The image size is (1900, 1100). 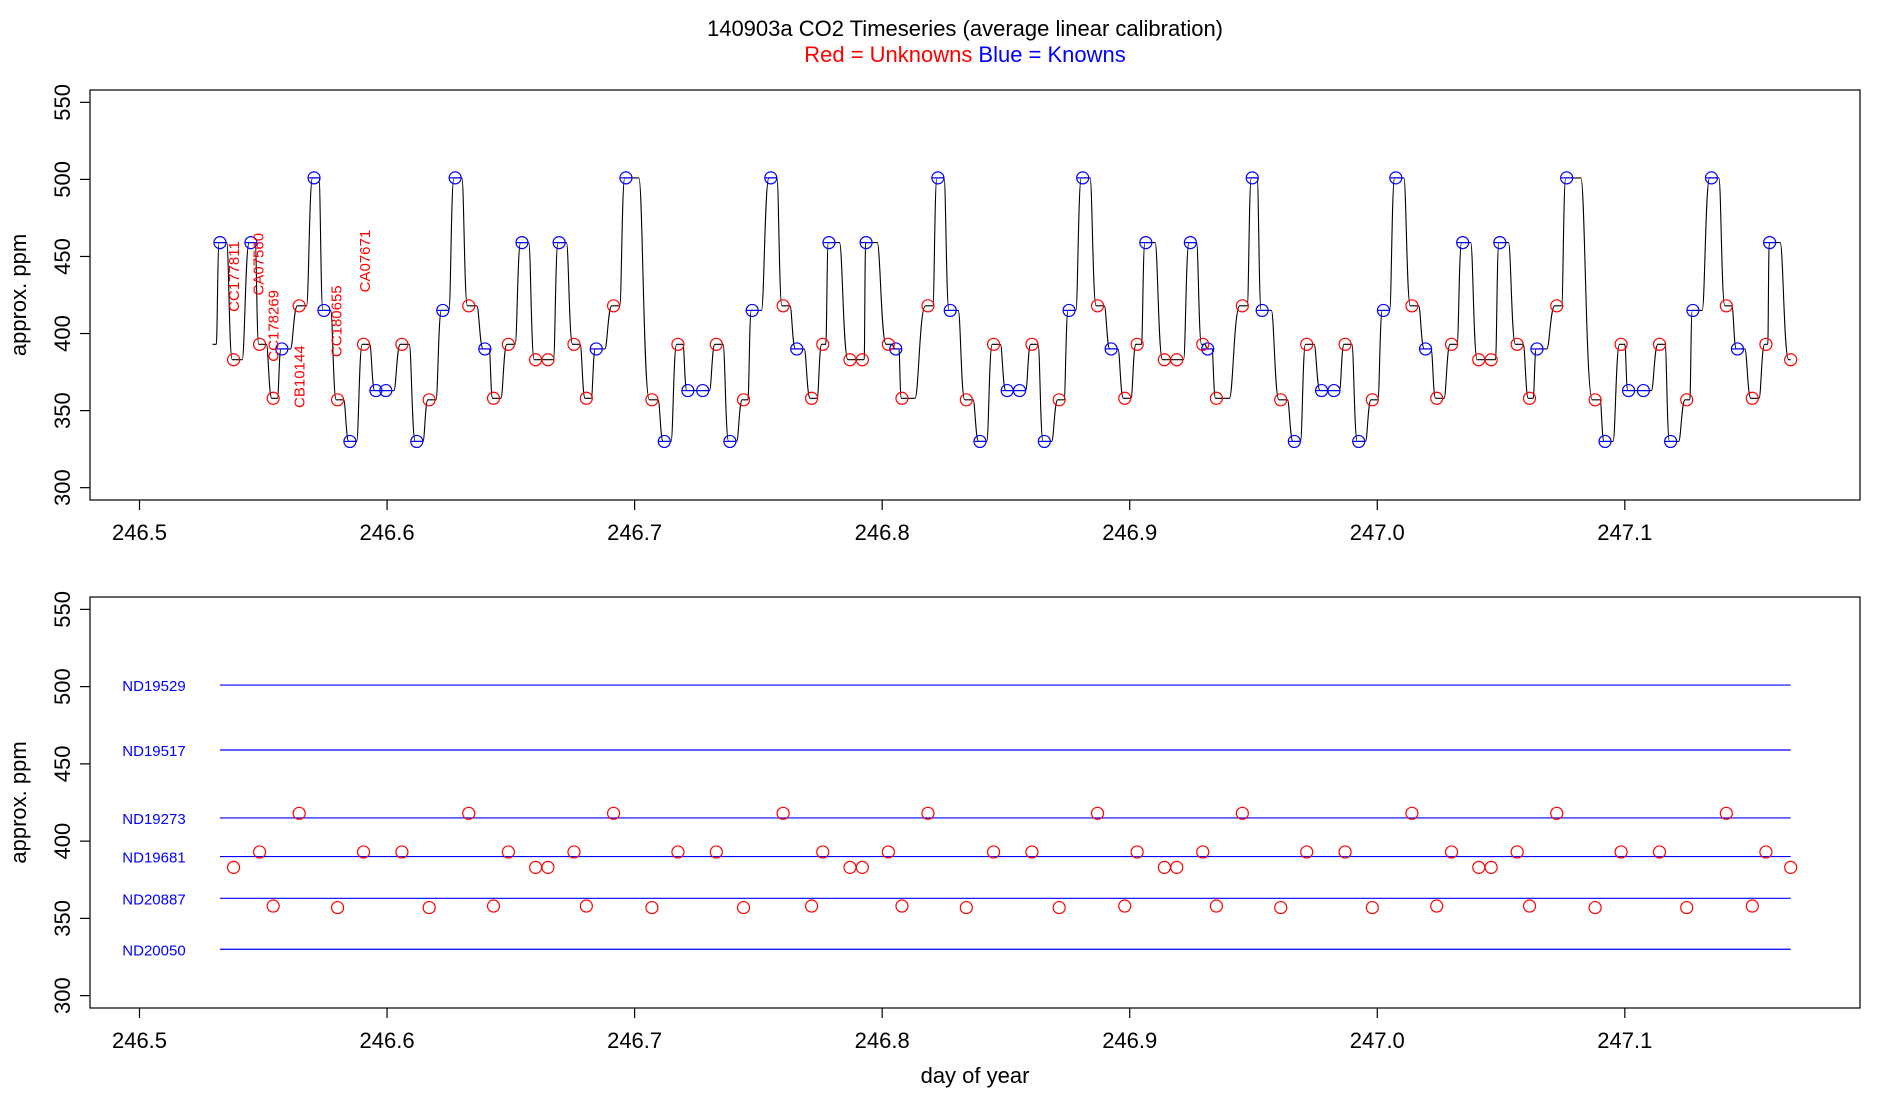 What do you see at coordinates (365, 261) in the screenshot?
I see `sample-annotation: CA07671` at bounding box center [365, 261].